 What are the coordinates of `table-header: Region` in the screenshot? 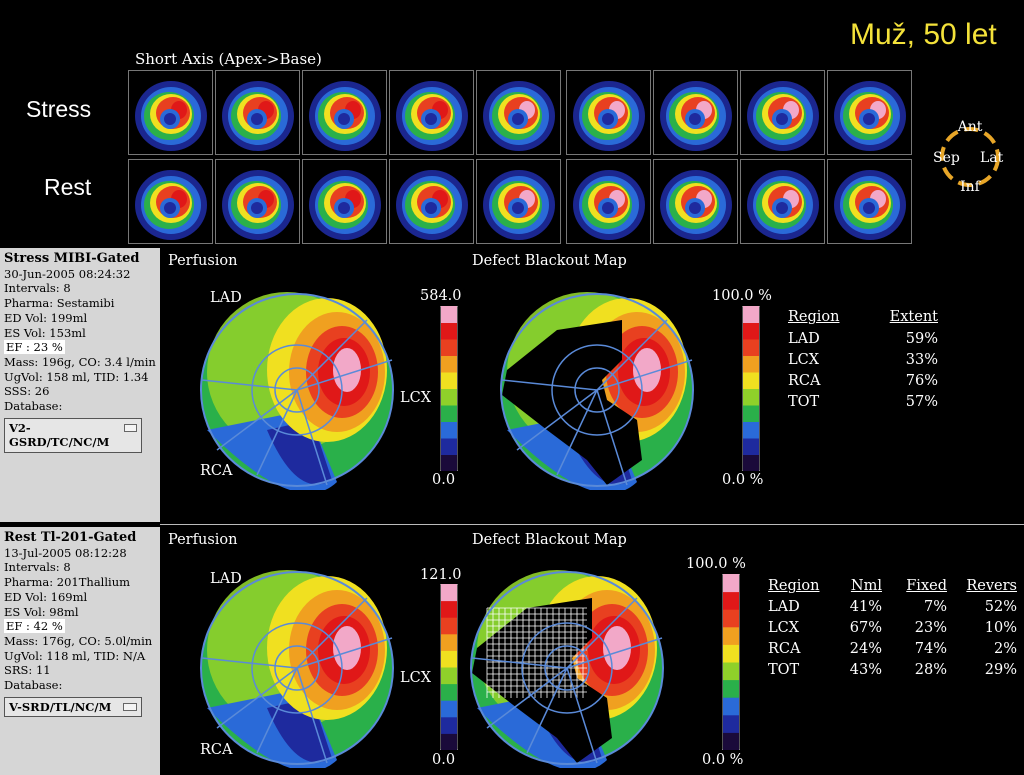 It's located at (814, 317).